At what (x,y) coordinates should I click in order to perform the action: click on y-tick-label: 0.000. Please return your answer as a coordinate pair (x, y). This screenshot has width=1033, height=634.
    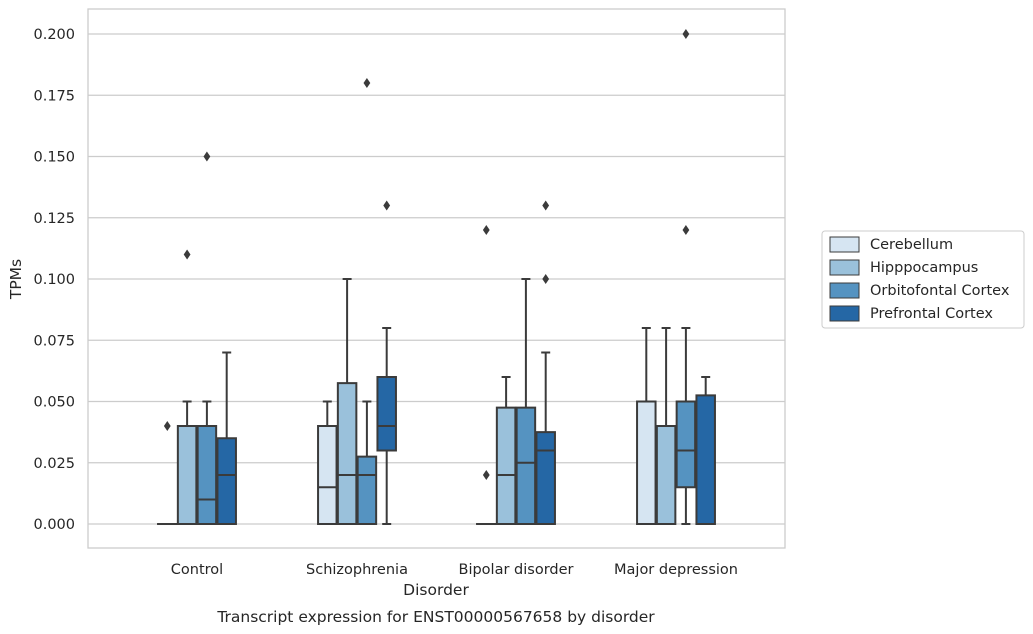
    Looking at the image, I should click on (54, 525).